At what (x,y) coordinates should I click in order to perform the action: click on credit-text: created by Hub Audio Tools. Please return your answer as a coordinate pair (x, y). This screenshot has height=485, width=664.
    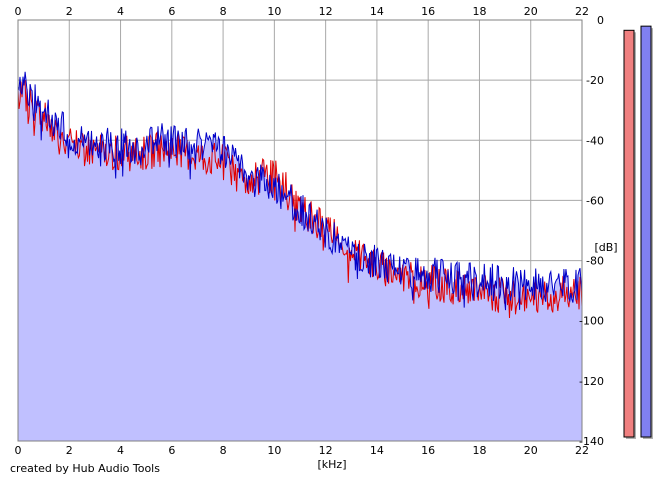
    Looking at the image, I should click on (85, 468).